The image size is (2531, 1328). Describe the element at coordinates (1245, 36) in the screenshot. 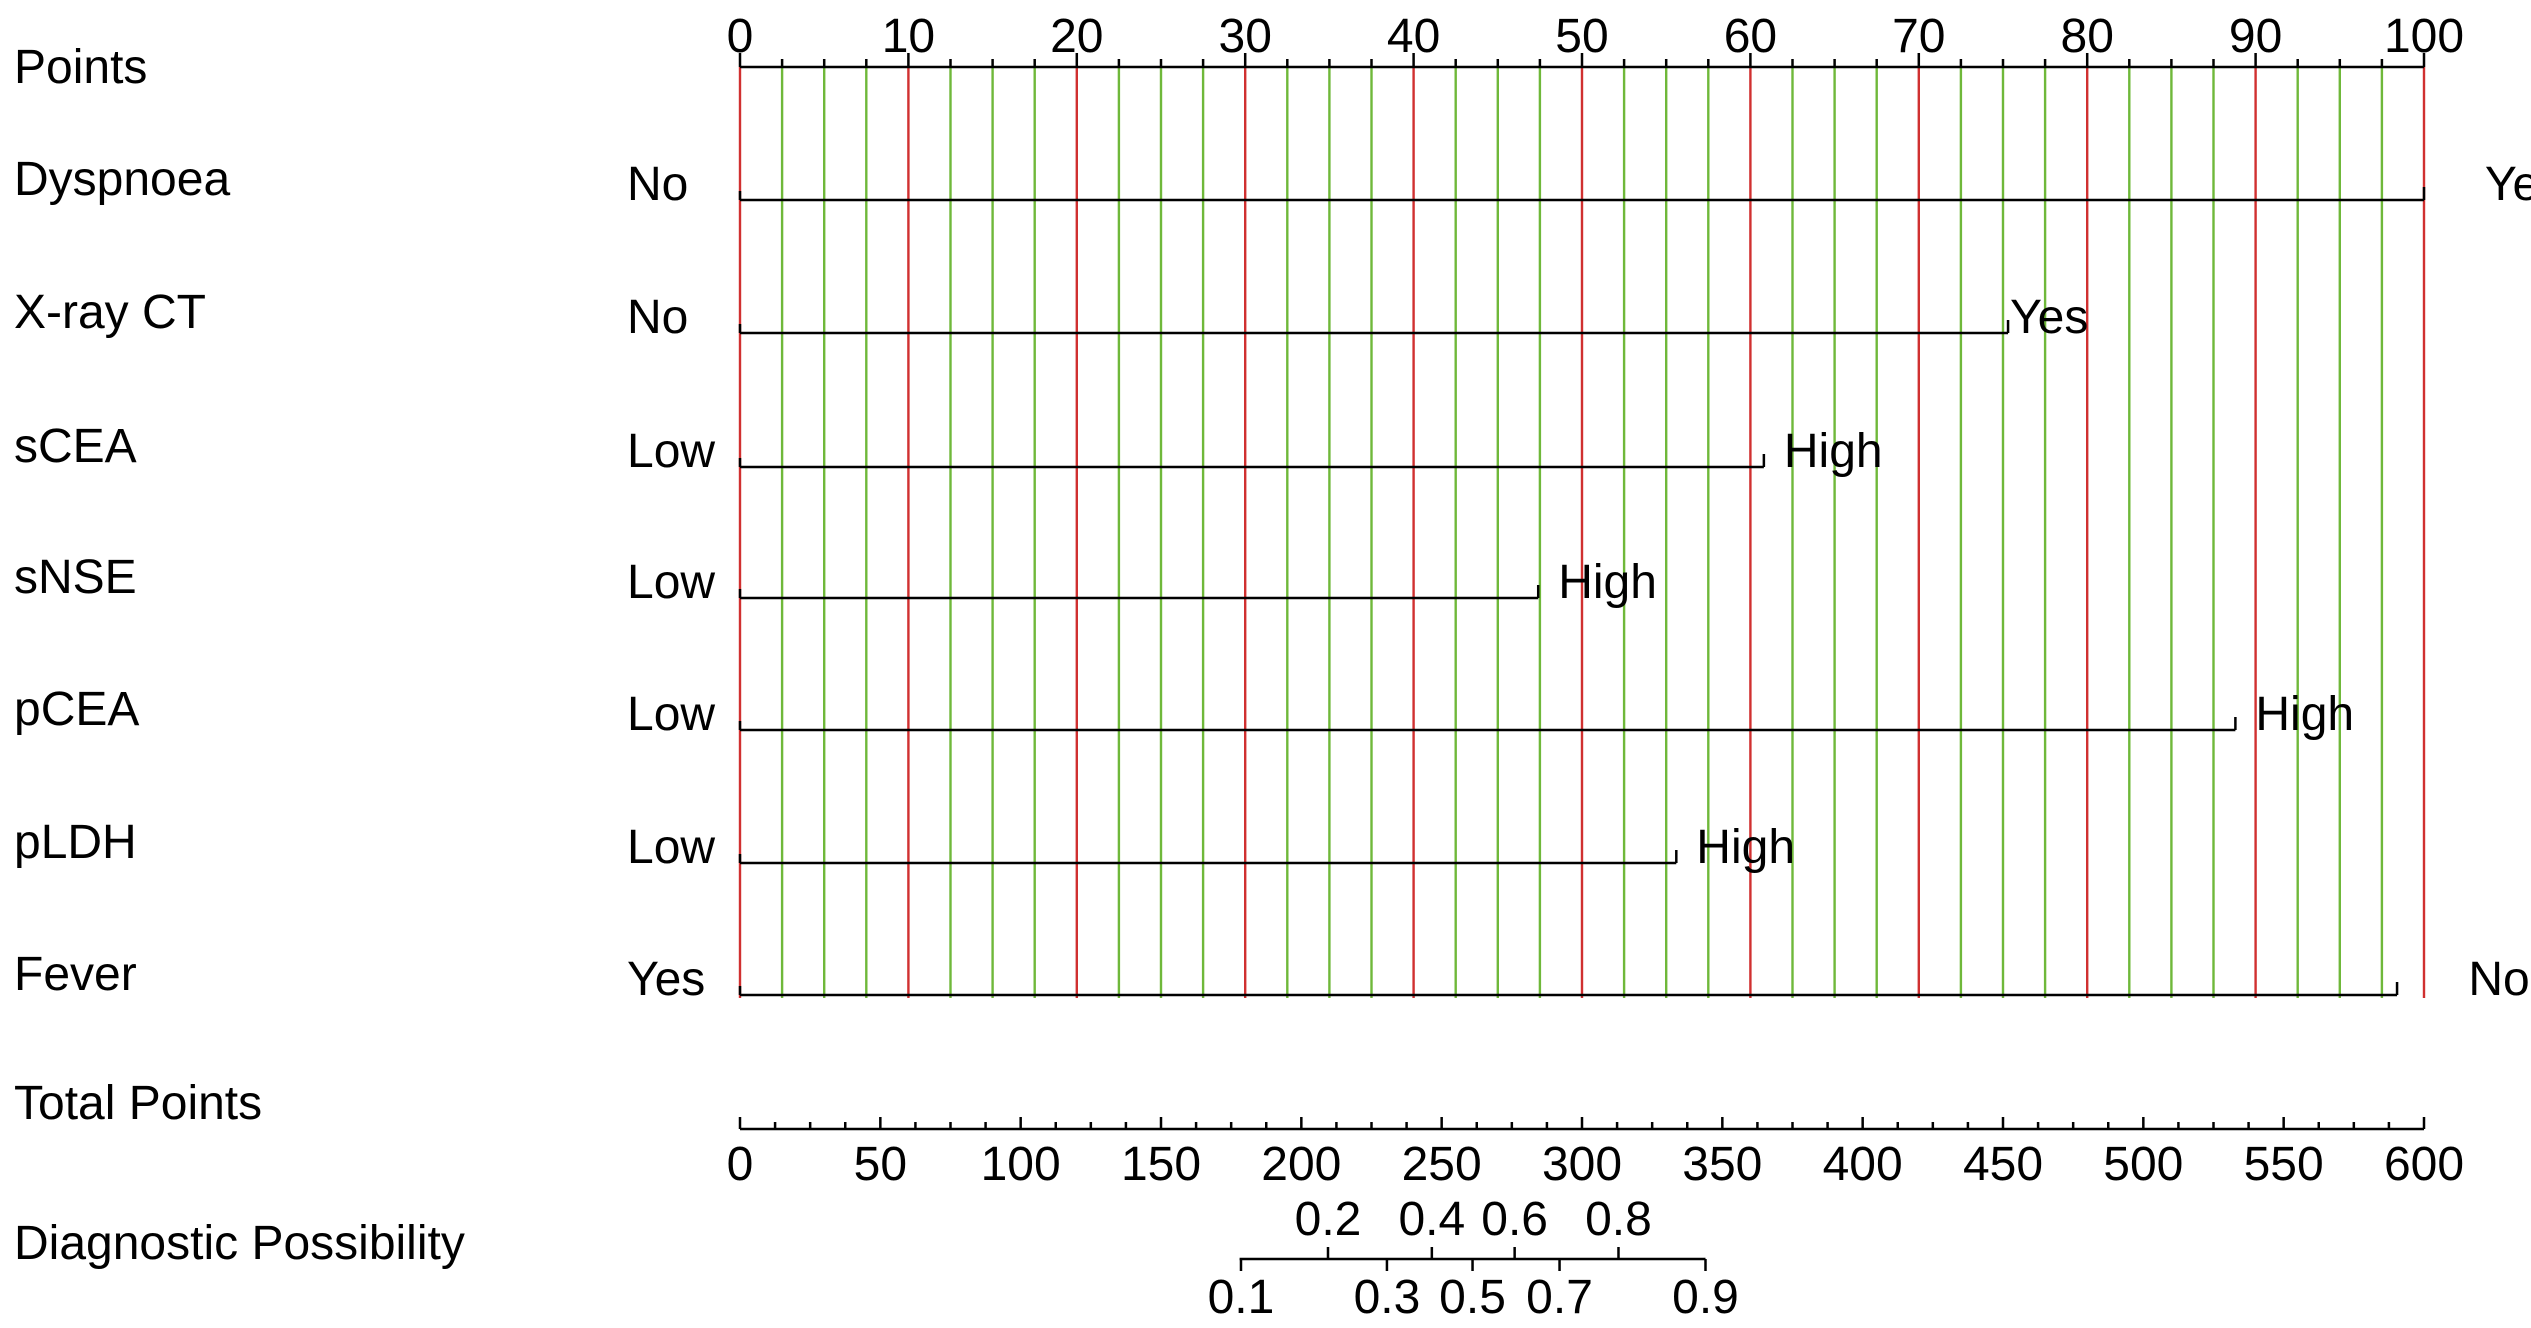

I see `points-axis-tick-label: 30` at that location.